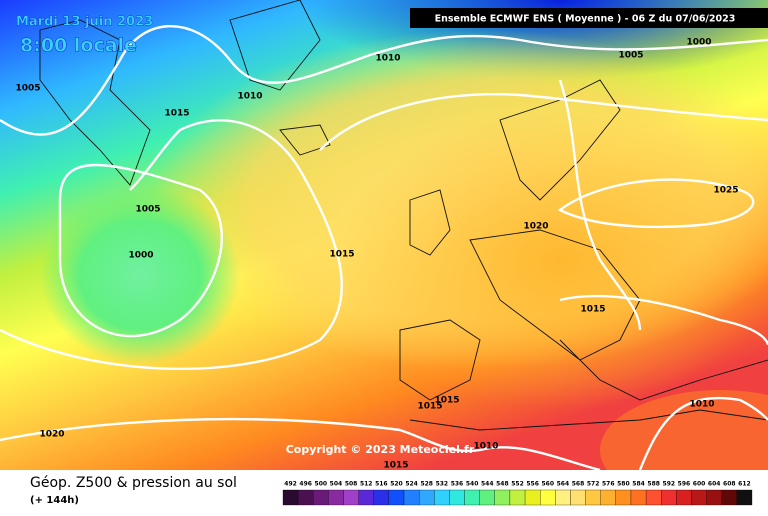  I want to click on colorbar-label: 548, so click(502, 484).